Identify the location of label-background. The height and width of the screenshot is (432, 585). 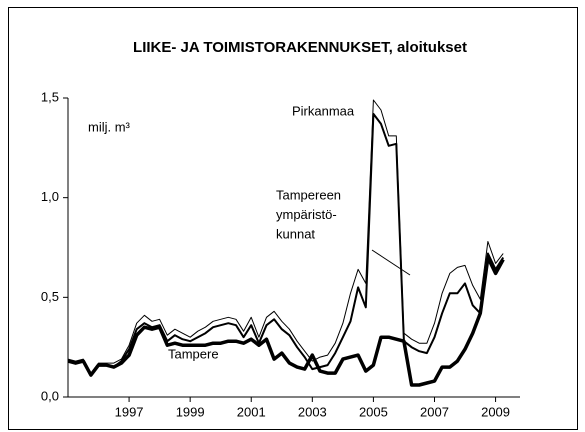
(197, 357).